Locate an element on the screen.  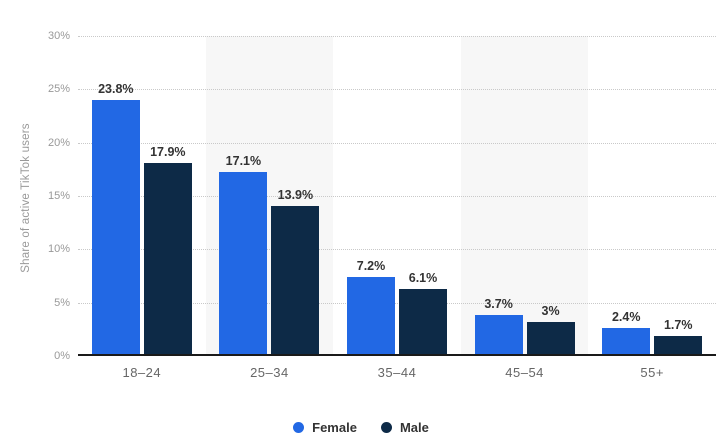
gridline-30pct is located at coordinates (397, 36).